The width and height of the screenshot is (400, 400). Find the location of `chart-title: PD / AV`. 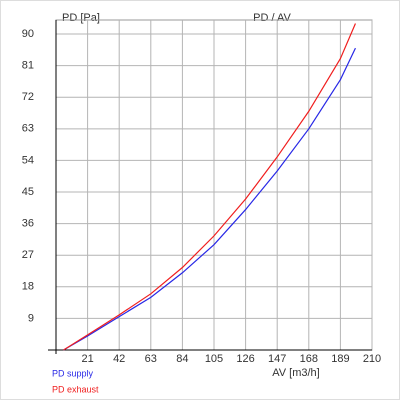

chart-title: PD / AV is located at coordinates (272, 18).